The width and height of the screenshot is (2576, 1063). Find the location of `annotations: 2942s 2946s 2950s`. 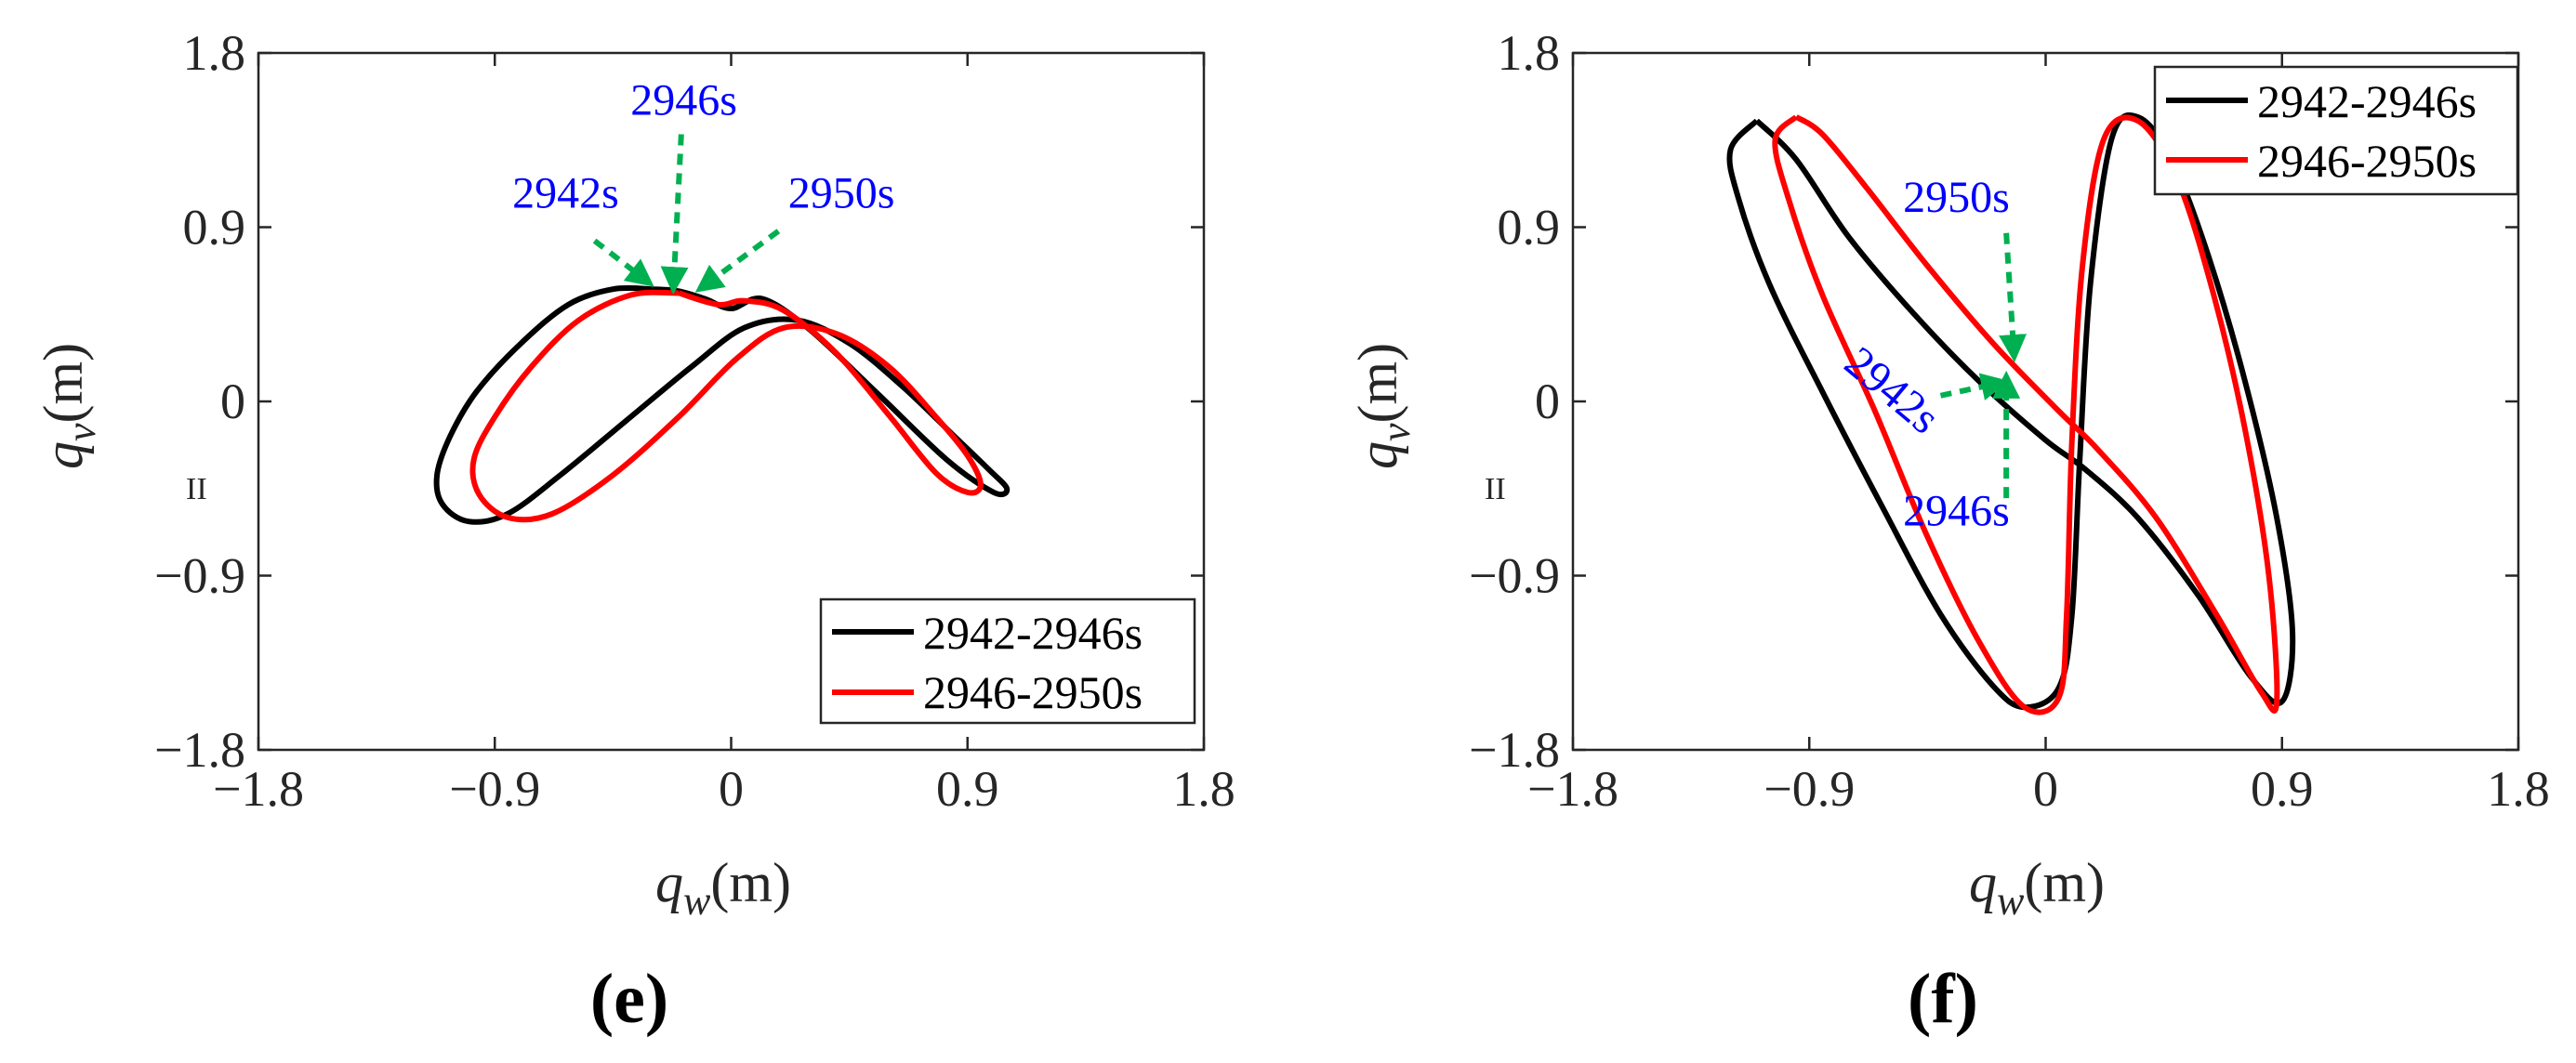

annotations: 2942s 2946s 2950s is located at coordinates (703, 147).